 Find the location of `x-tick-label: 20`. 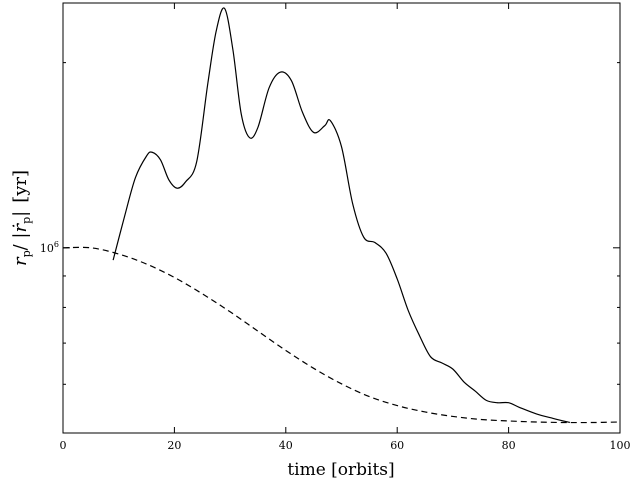

x-tick-label: 20 is located at coordinates (174, 445).